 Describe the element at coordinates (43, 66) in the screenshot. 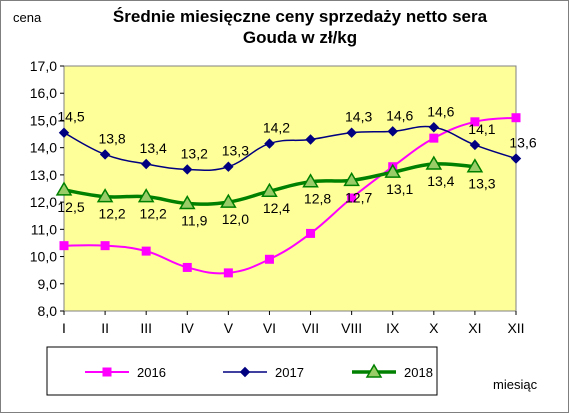

I see `y-tick-label: 17,0` at that location.